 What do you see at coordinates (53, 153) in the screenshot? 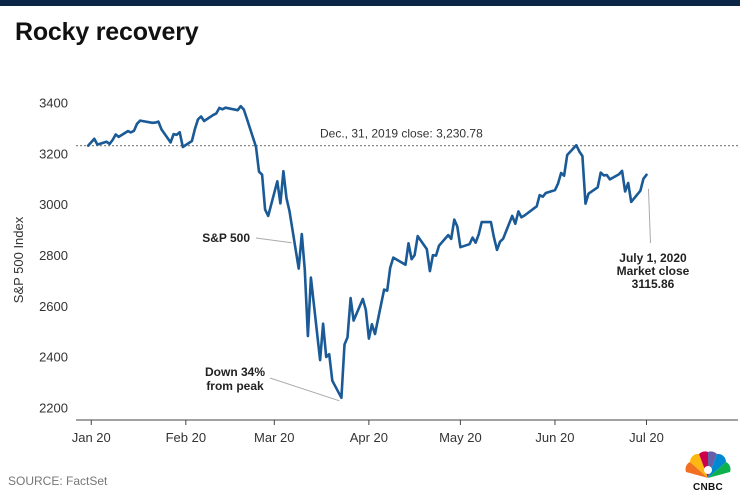
I see `y-tick-label: 3200` at bounding box center [53, 153].